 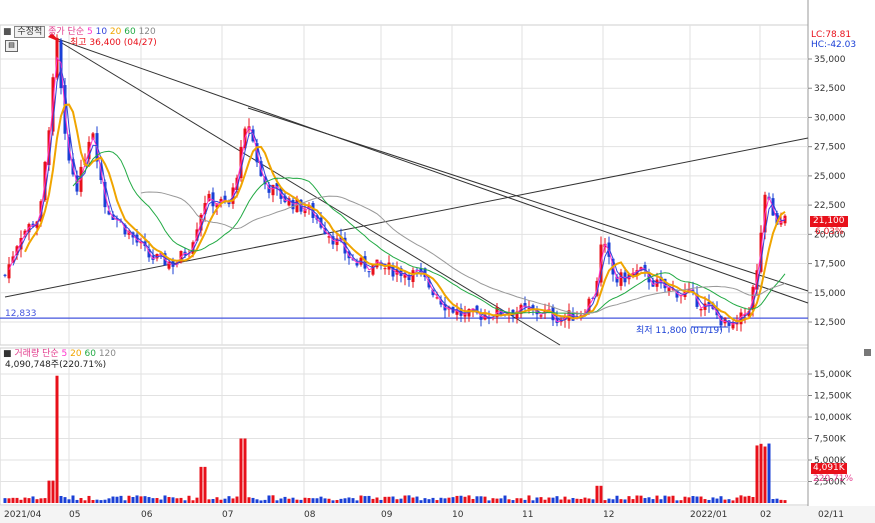 I want to click on volume-tick-label: 5,000K, so click(x=830, y=461).